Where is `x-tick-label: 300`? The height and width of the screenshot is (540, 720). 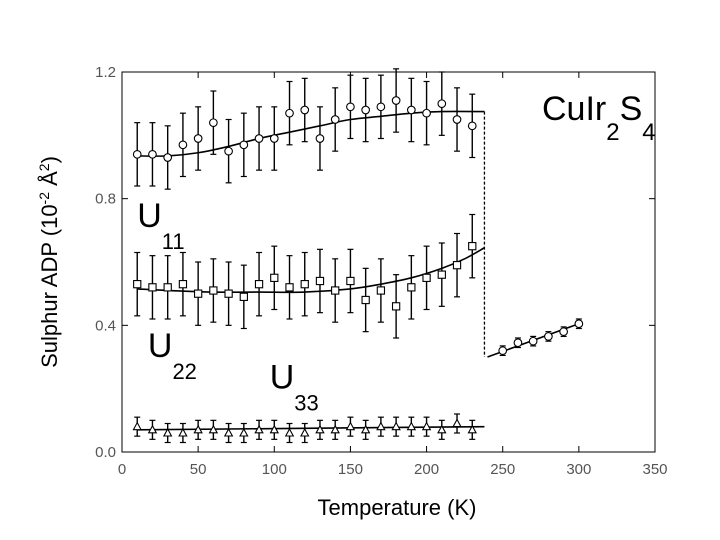 x-tick-label: 300 is located at coordinates (578, 469).